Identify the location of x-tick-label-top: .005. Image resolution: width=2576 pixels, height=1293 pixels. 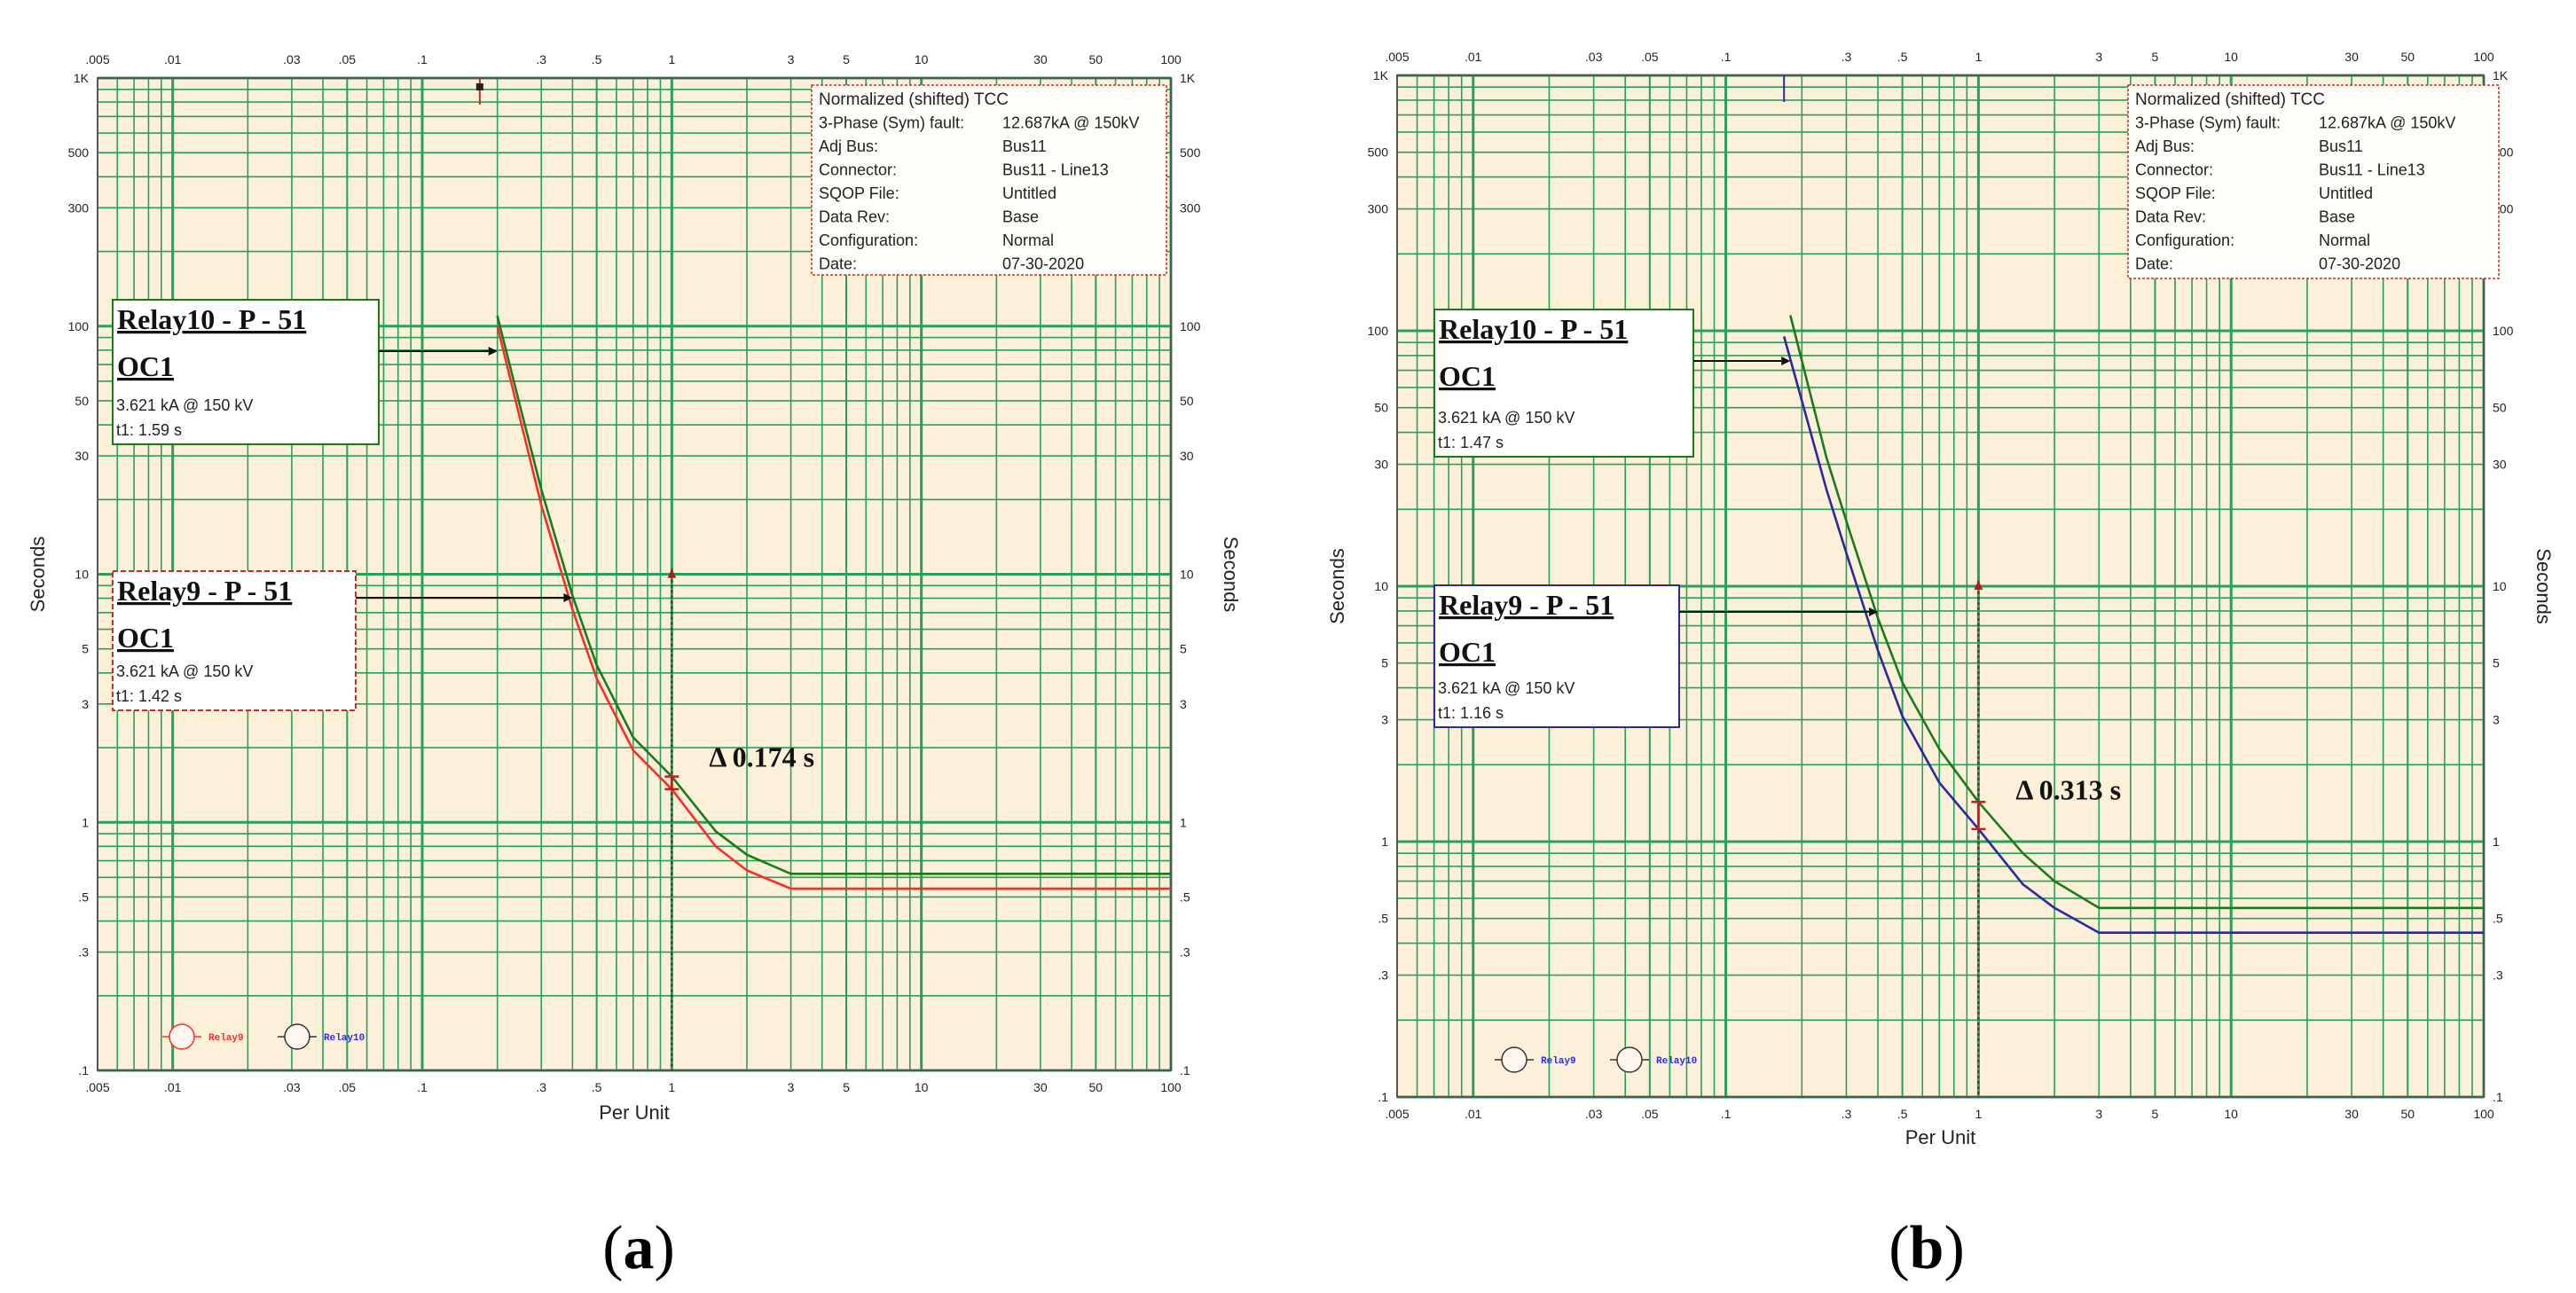
(1397, 57).